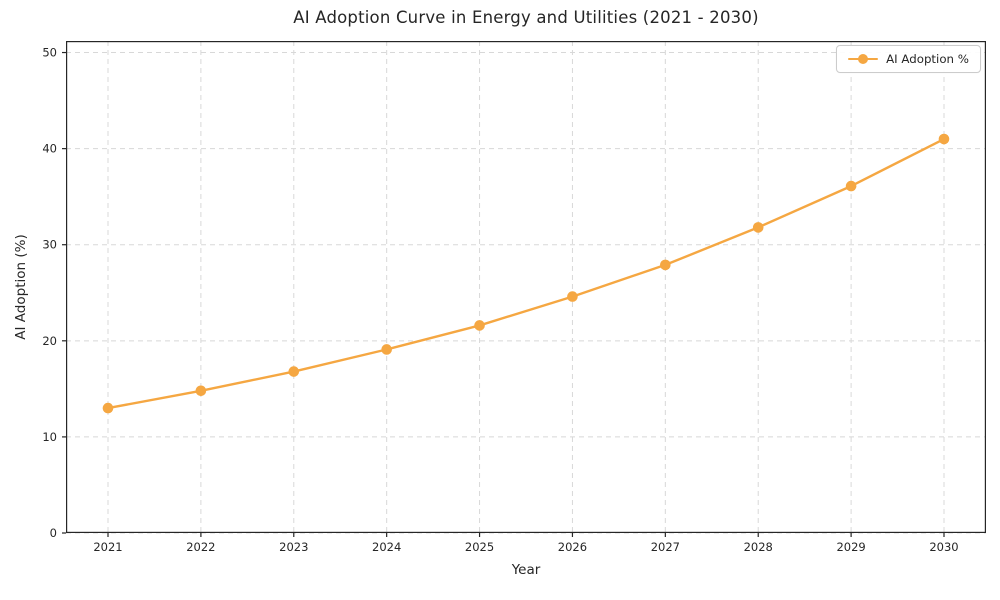  I want to click on legend-dot-swatch, so click(863, 59).